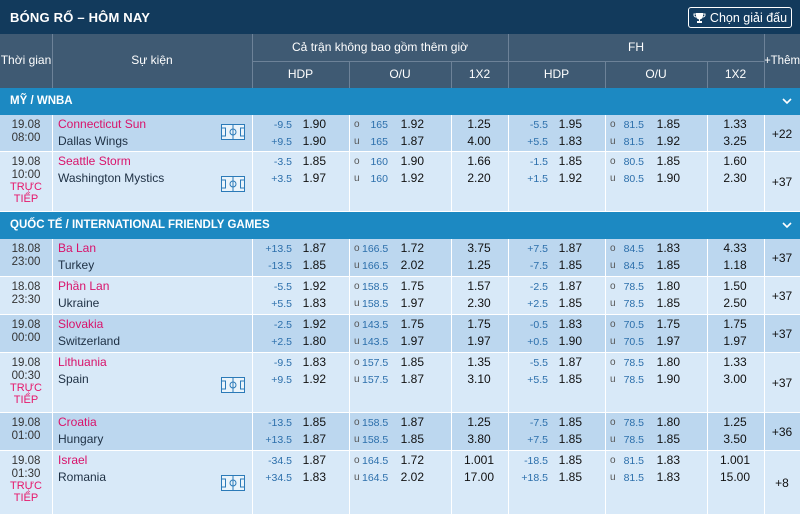  What do you see at coordinates (735, 422) in the screenshot?
I see `fh-odds-1x2: 1.25` at bounding box center [735, 422].